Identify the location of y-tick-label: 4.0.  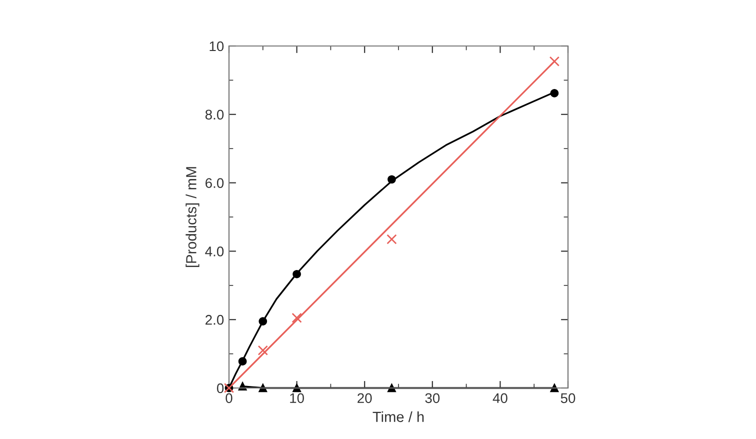
(214, 251).